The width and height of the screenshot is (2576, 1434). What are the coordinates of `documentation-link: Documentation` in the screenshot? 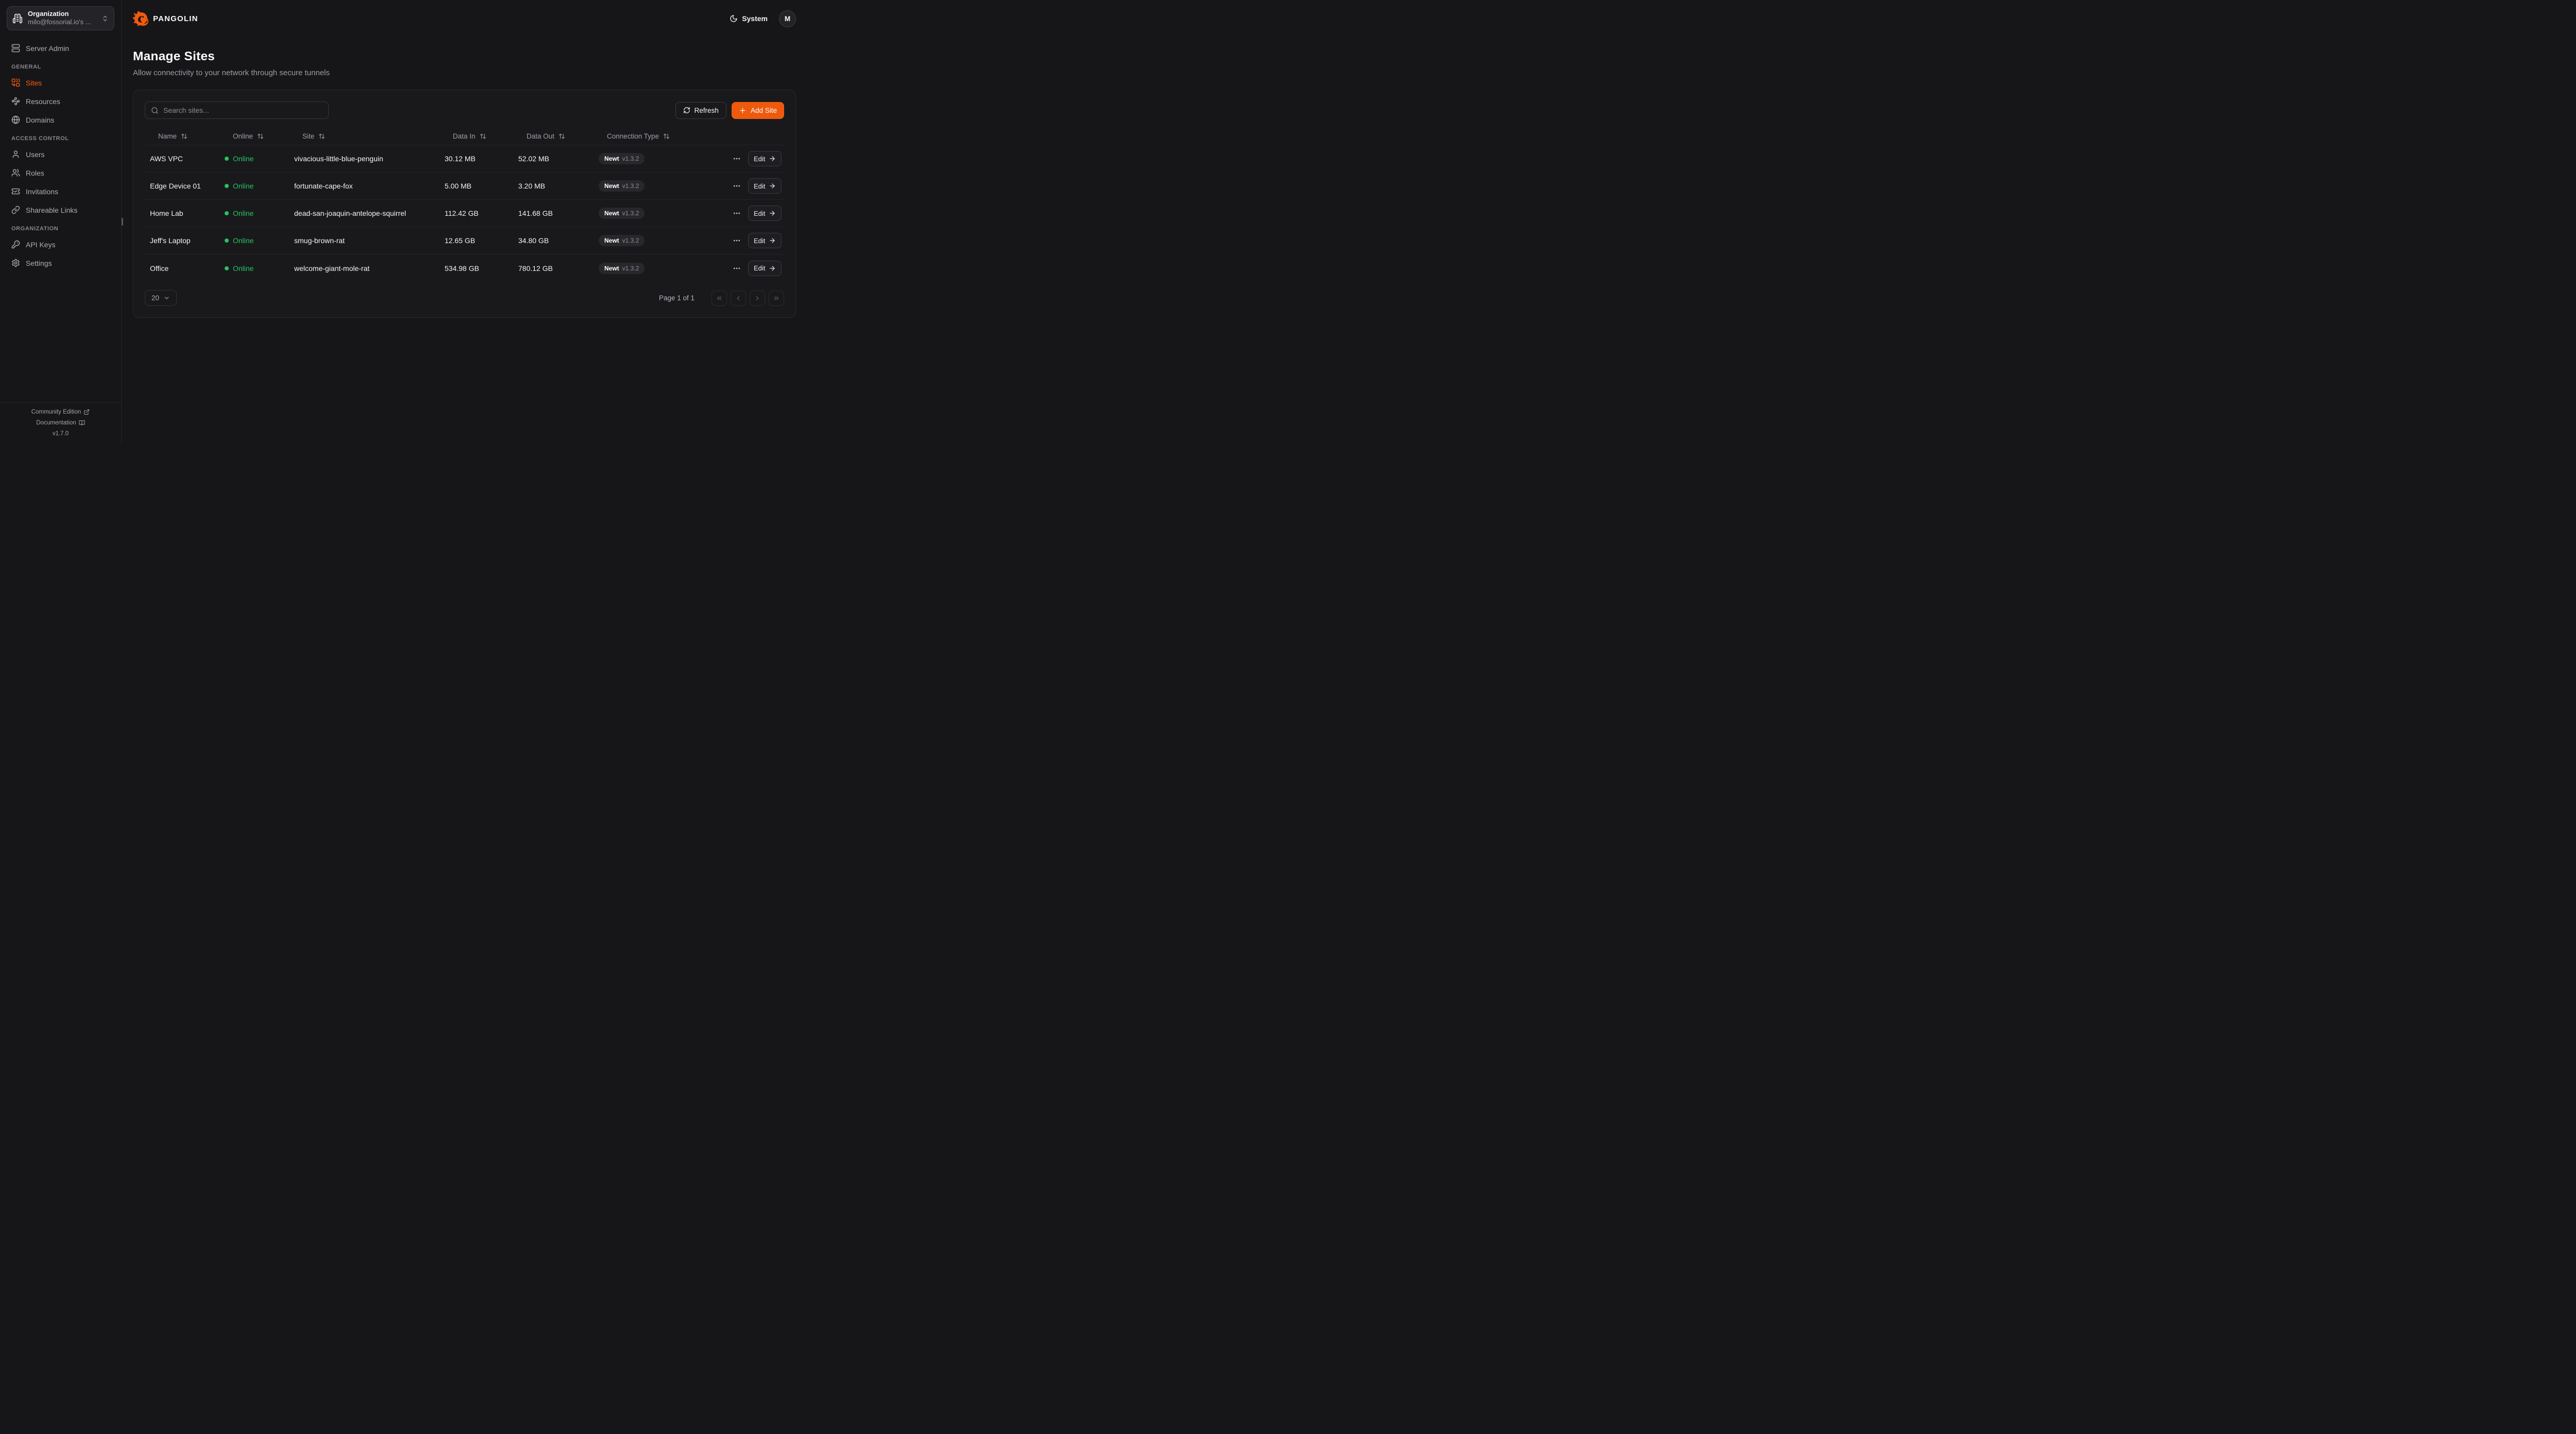 It's located at (60, 423).